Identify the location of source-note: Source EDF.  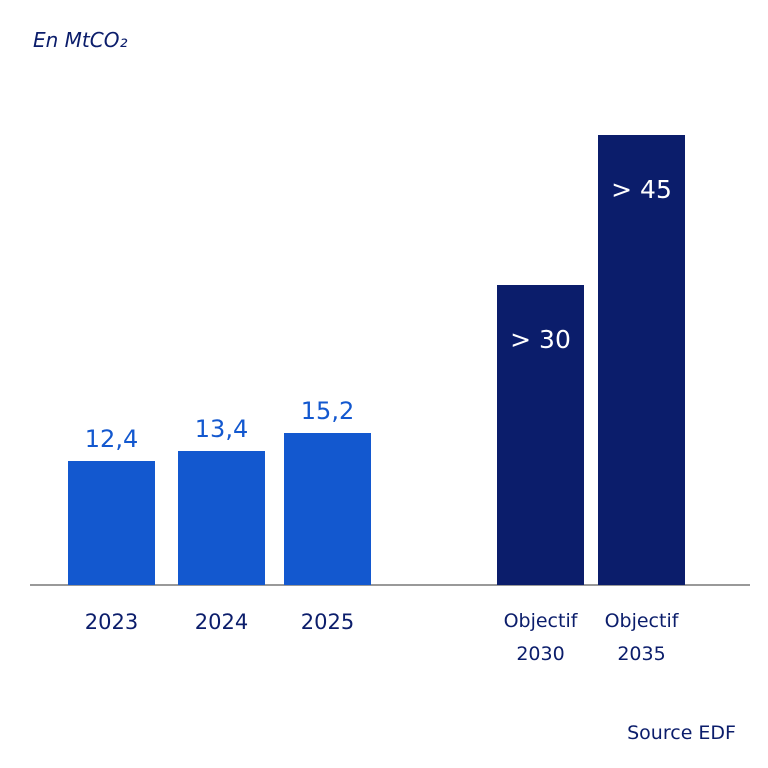
(681, 733).